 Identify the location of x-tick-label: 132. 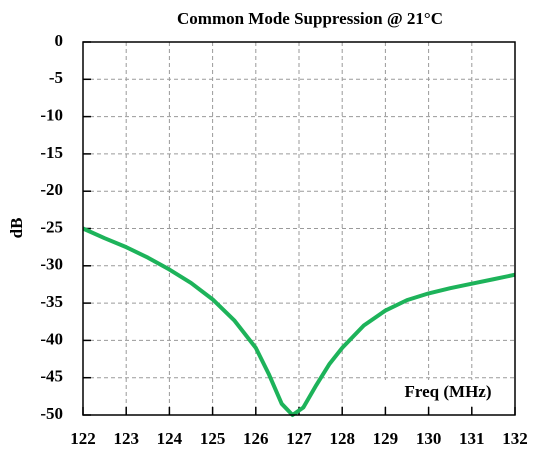
(515, 438).